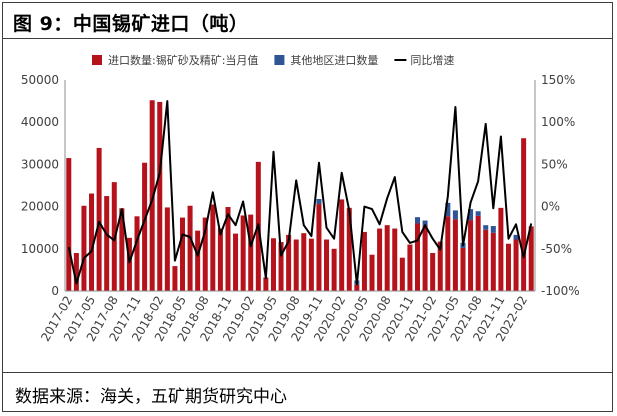 Image resolution: width=617 pixels, height=416 pixels. What do you see at coordinates (556, 249) in the screenshot?
I see `y-right-tick-label: -50%` at bounding box center [556, 249].